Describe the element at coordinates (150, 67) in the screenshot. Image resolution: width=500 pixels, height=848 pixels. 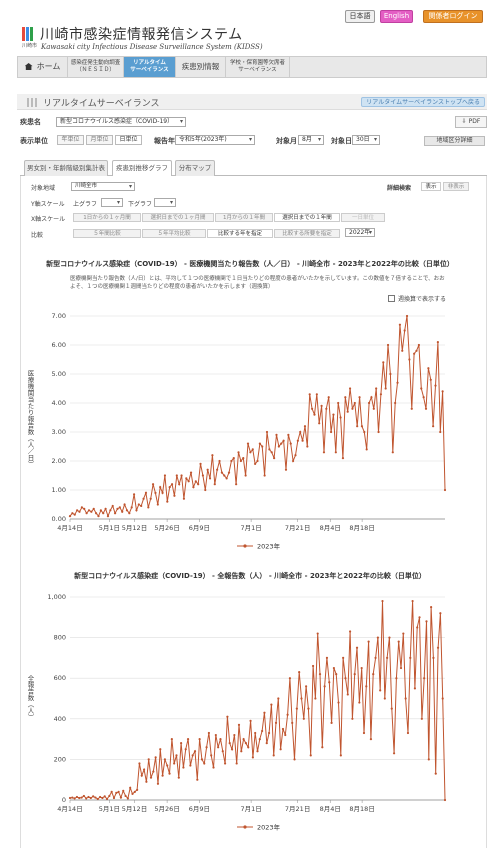
I see `nav-realtime: リアルタイム サーベイランス` at that location.